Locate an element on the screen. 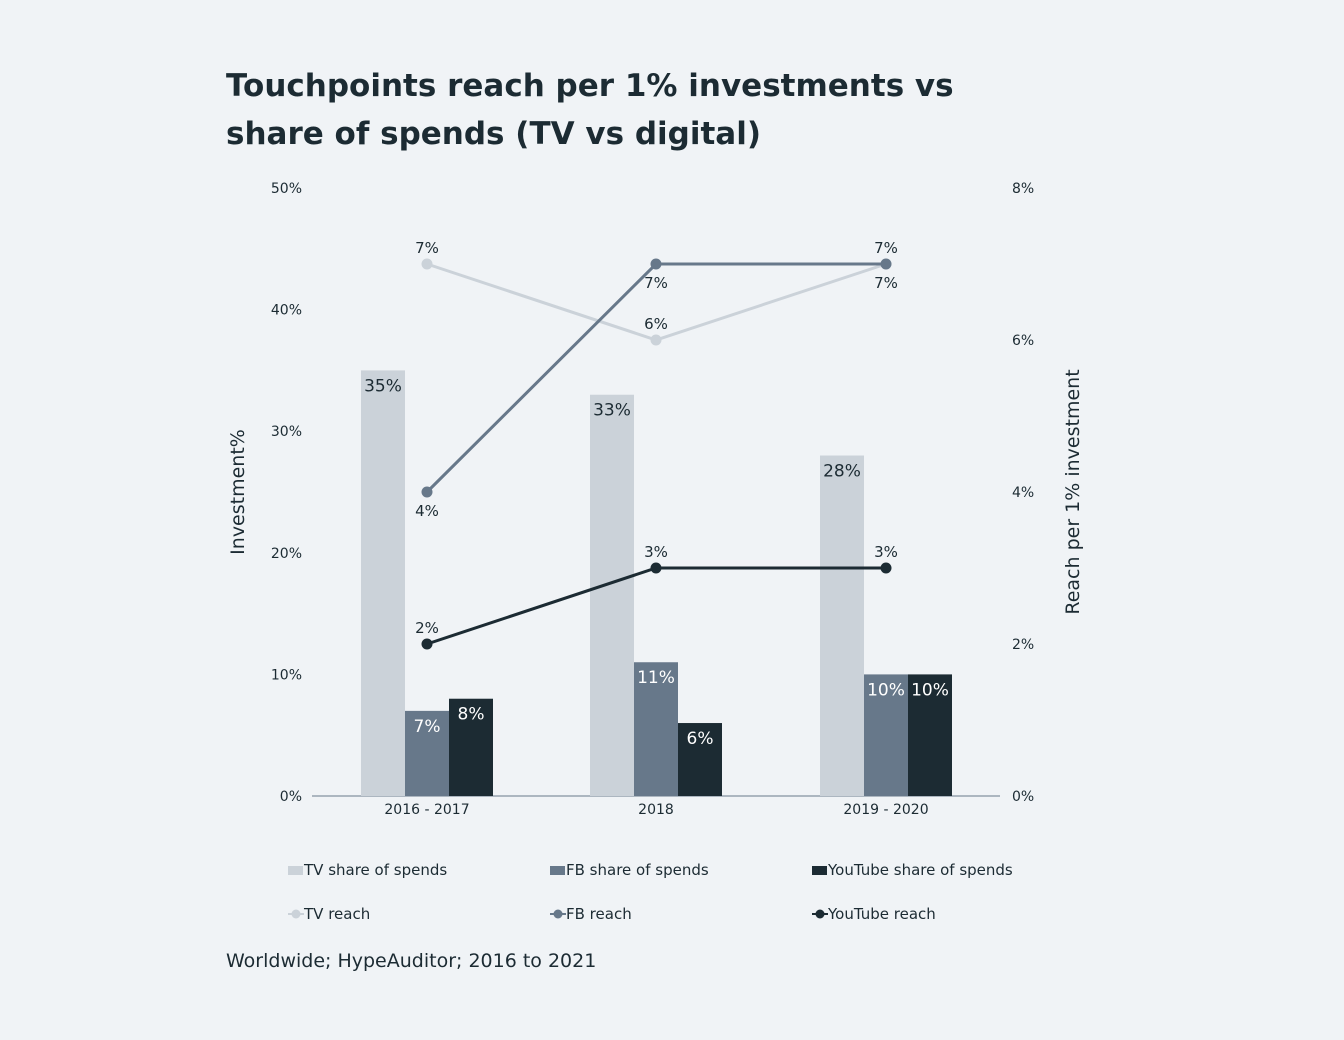 This screenshot has width=1344, height=1040. y-right-tick-label: 2% is located at coordinates (1023, 645).